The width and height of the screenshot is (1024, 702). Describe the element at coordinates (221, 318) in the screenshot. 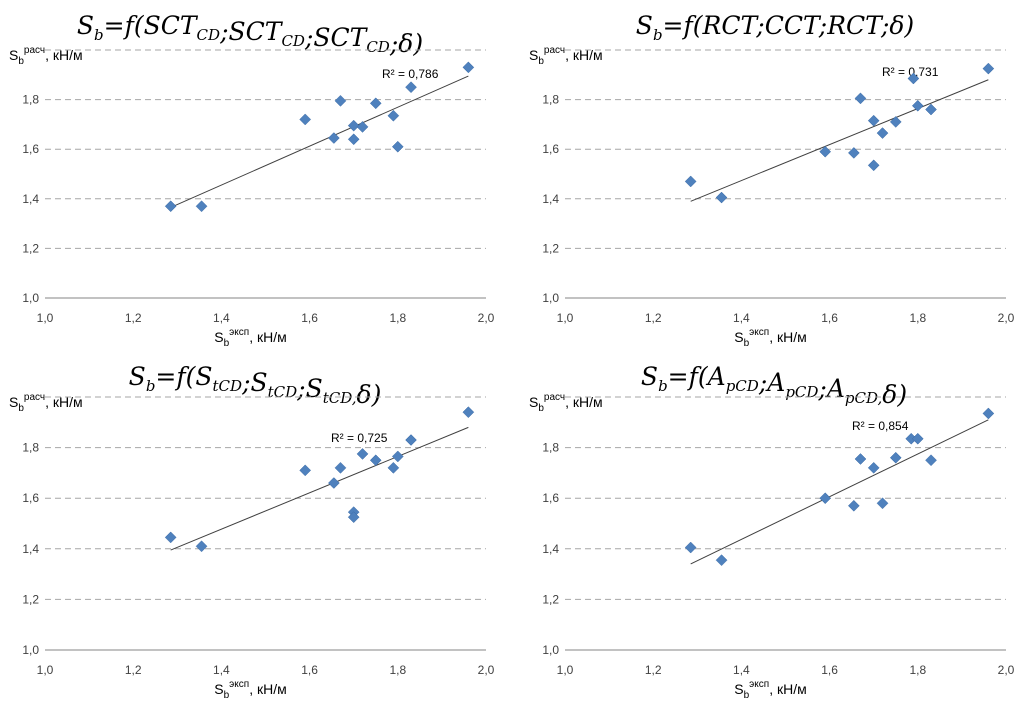

I see `x-tick-label: 1,4` at that location.